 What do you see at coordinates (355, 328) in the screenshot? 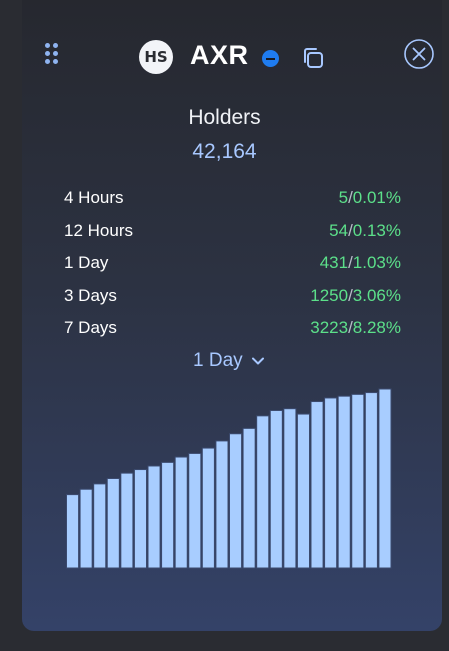
I see `stat-value: 3223/8.28%` at bounding box center [355, 328].